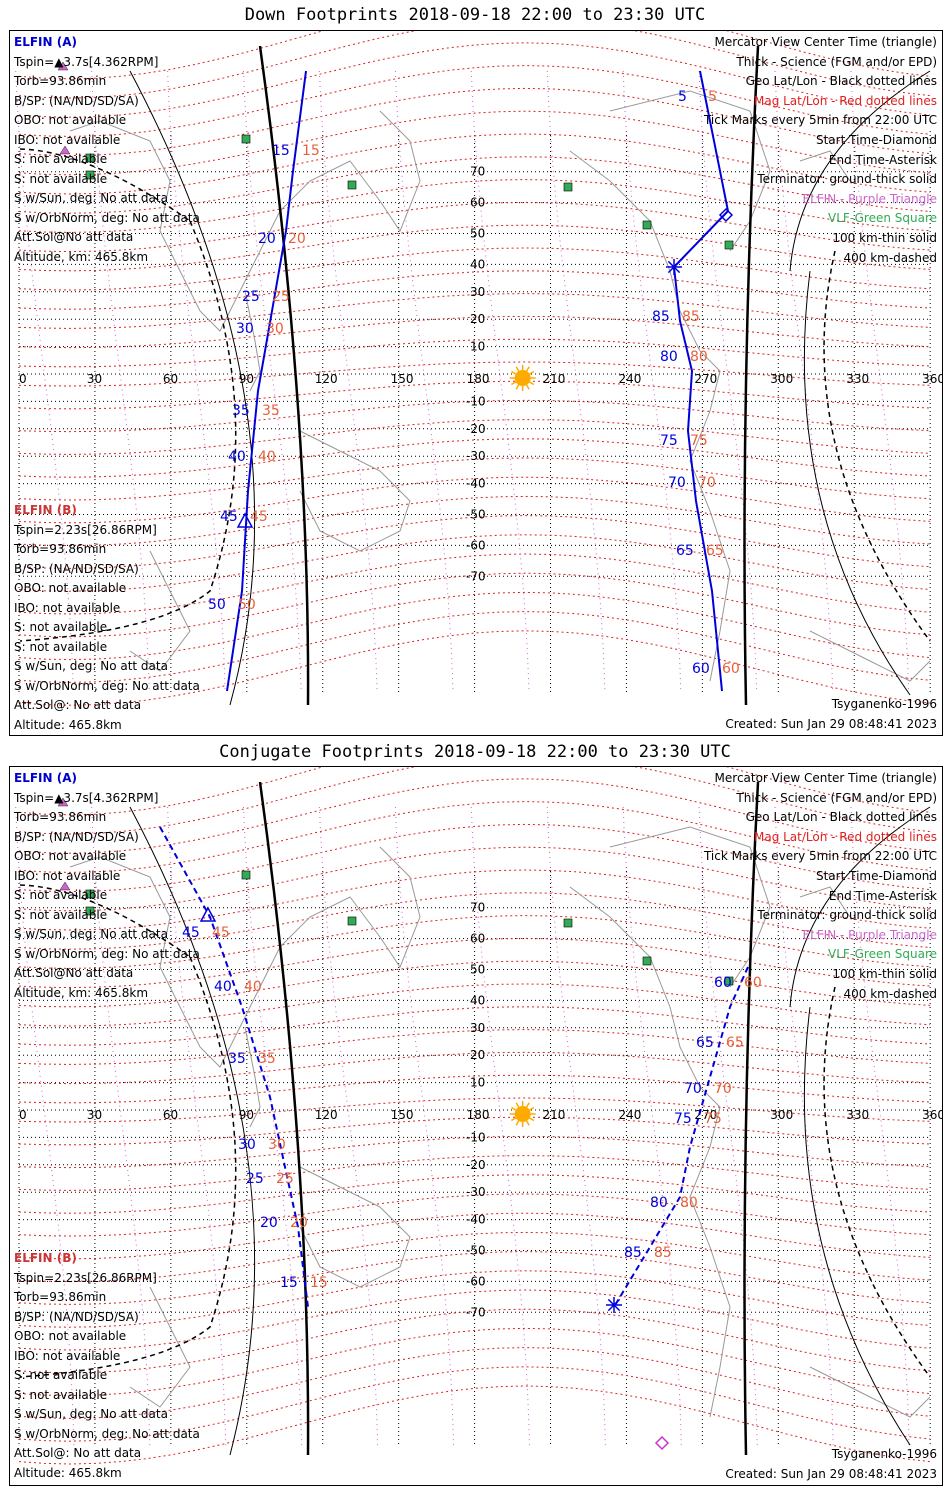 The width and height of the screenshot is (950, 1500). Describe the element at coordinates (477, 234) in the screenshot. I see `lat-tick-label: 50` at that location.